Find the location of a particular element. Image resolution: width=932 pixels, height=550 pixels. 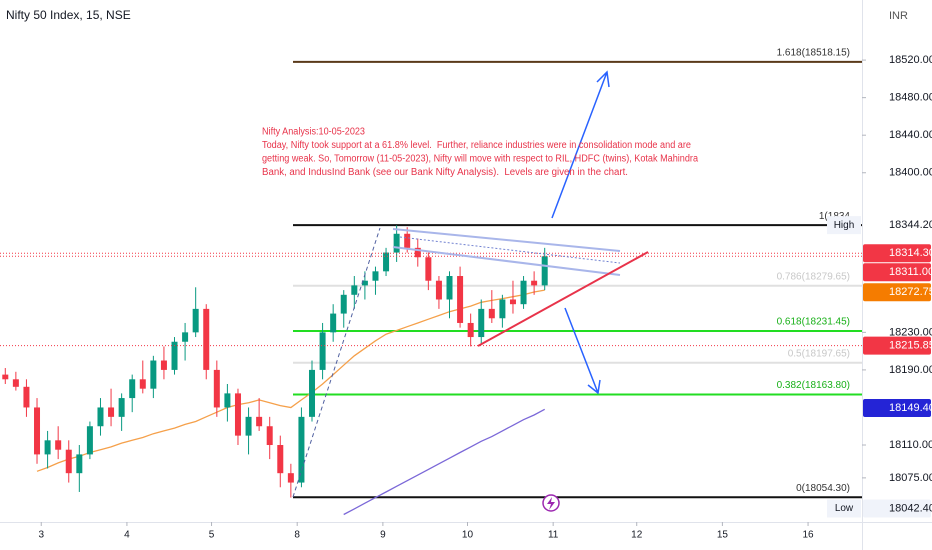

price-tag: Low is located at coordinates (844, 508).